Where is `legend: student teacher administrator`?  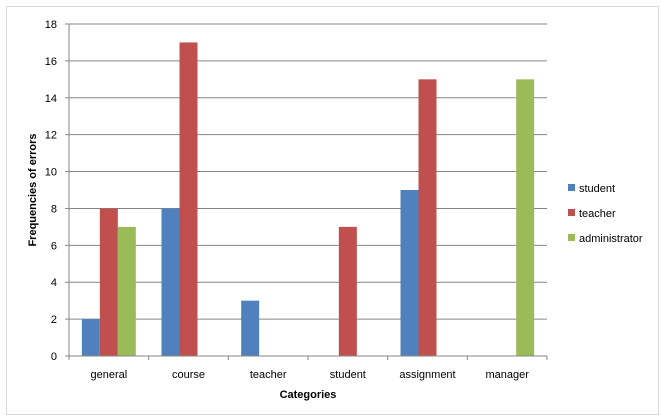 legend: student teacher administrator is located at coordinates (605, 214).